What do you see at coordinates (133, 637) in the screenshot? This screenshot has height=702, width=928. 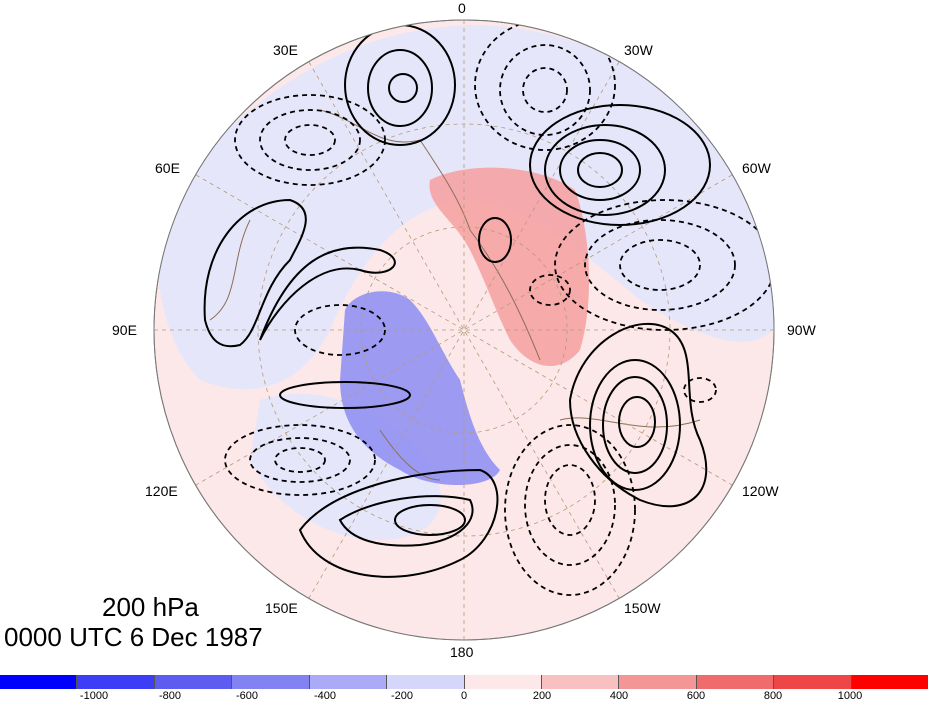 I see `time-title: 0000 UTC 6 Dec 1987` at bounding box center [133, 637].